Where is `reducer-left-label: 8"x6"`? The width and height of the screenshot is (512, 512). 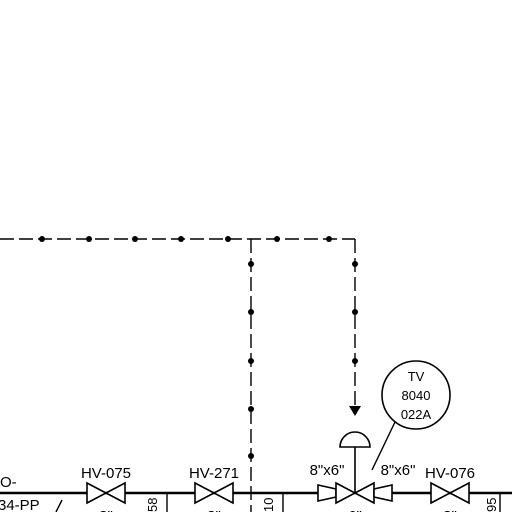 reducer-left-label: 8"x6" is located at coordinates (327, 470).